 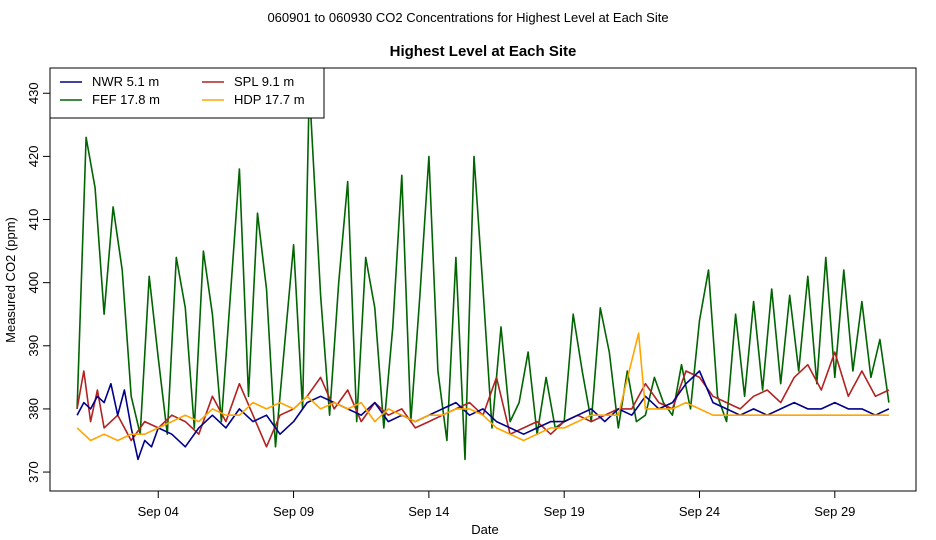 What do you see at coordinates (834, 511) in the screenshot?
I see `x-tick-label: Sep 29` at bounding box center [834, 511].